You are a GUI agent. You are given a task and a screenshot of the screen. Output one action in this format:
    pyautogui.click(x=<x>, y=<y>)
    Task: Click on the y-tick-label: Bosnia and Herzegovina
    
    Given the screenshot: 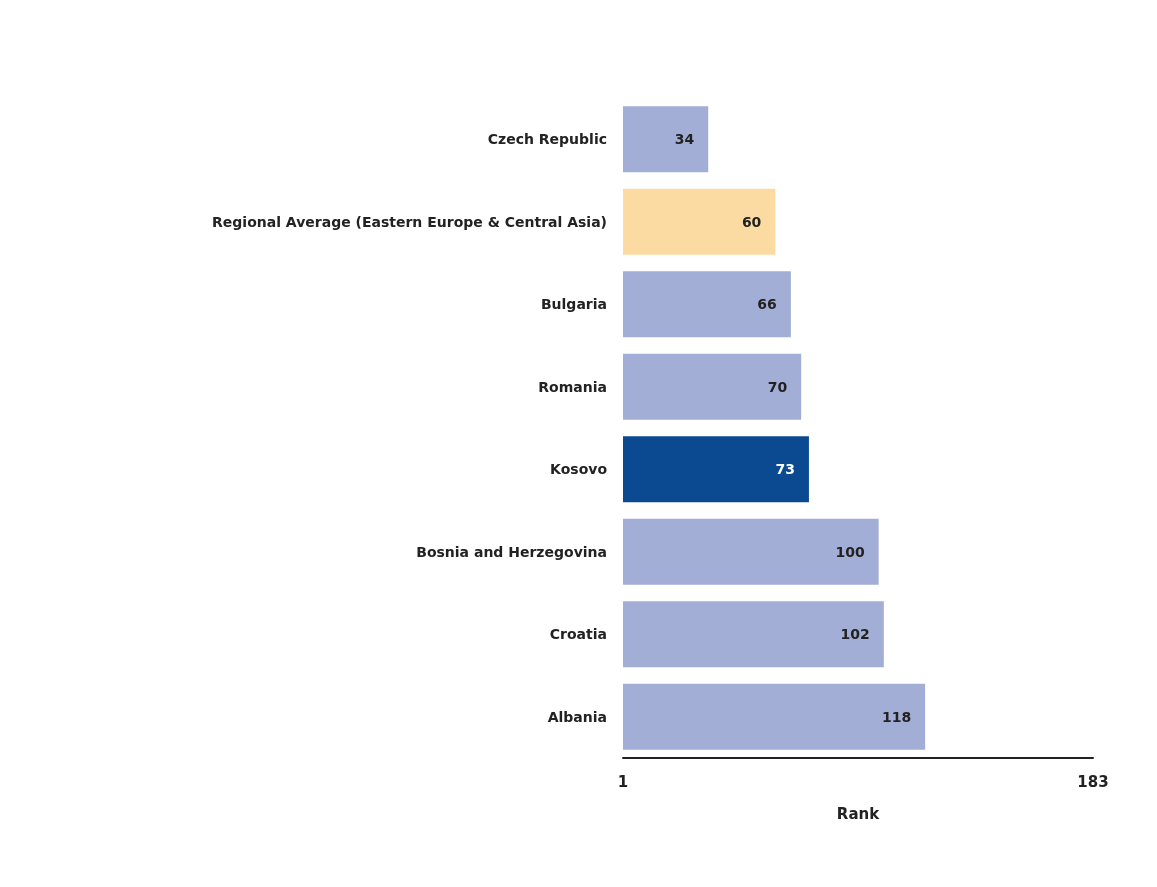 What is the action you would take?
    pyautogui.click(x=511, y=551)
    